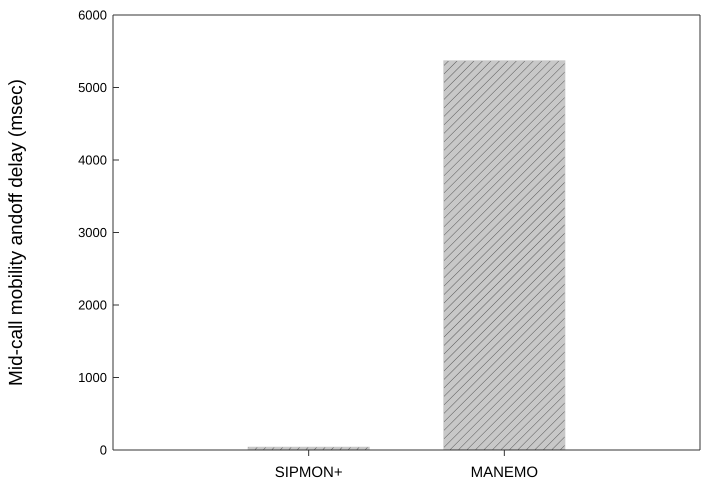  What do you see at coordinates (92, 160) in the screenshot?
I see `y-tick-label: 4000` at bounding box center [92, 160].